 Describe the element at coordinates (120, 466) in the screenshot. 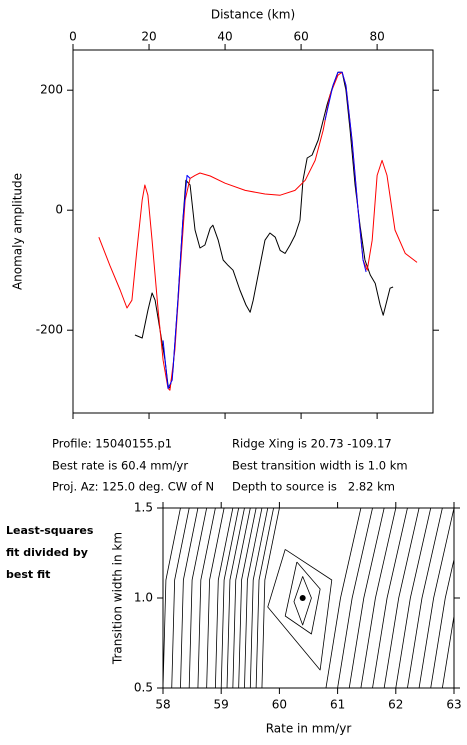

I see `info-text: Best rate is 60.4 mm/yr` at that location.